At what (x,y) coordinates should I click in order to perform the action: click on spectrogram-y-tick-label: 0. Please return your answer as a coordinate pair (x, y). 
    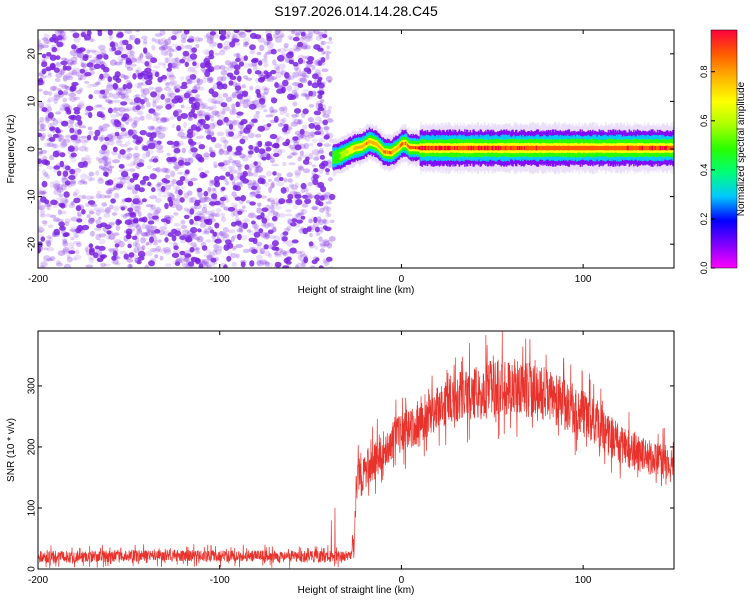
    Looking at the image, I should click on (32, 149).